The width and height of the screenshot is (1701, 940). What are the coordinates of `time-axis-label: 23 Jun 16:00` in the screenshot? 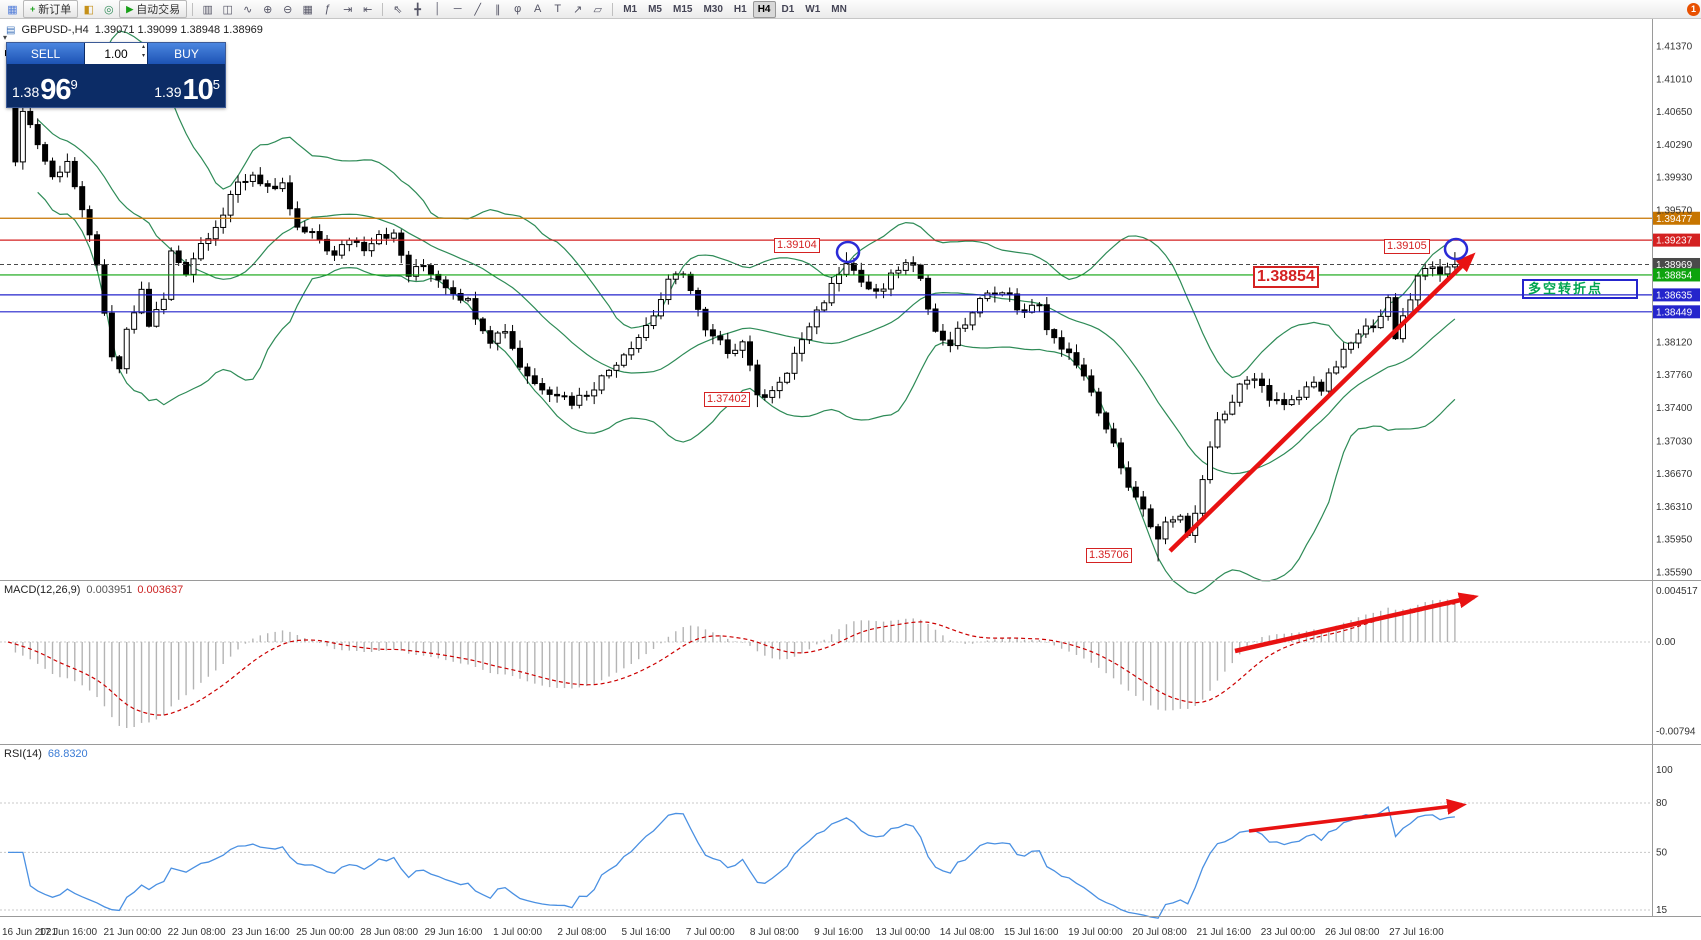 It's located at (261, 932).